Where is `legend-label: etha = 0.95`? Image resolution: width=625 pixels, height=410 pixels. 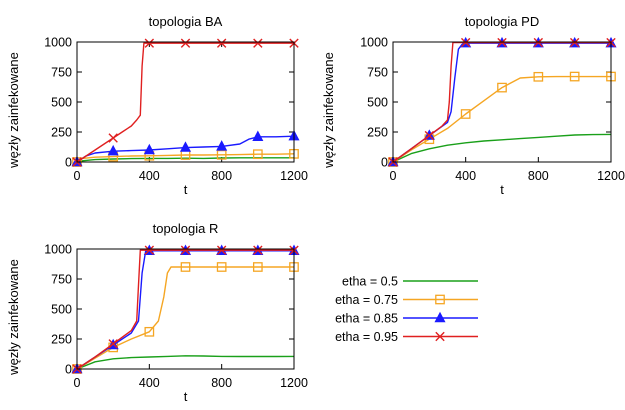
legend-label: etha = 0.95 is located at coordinates (366, 337).